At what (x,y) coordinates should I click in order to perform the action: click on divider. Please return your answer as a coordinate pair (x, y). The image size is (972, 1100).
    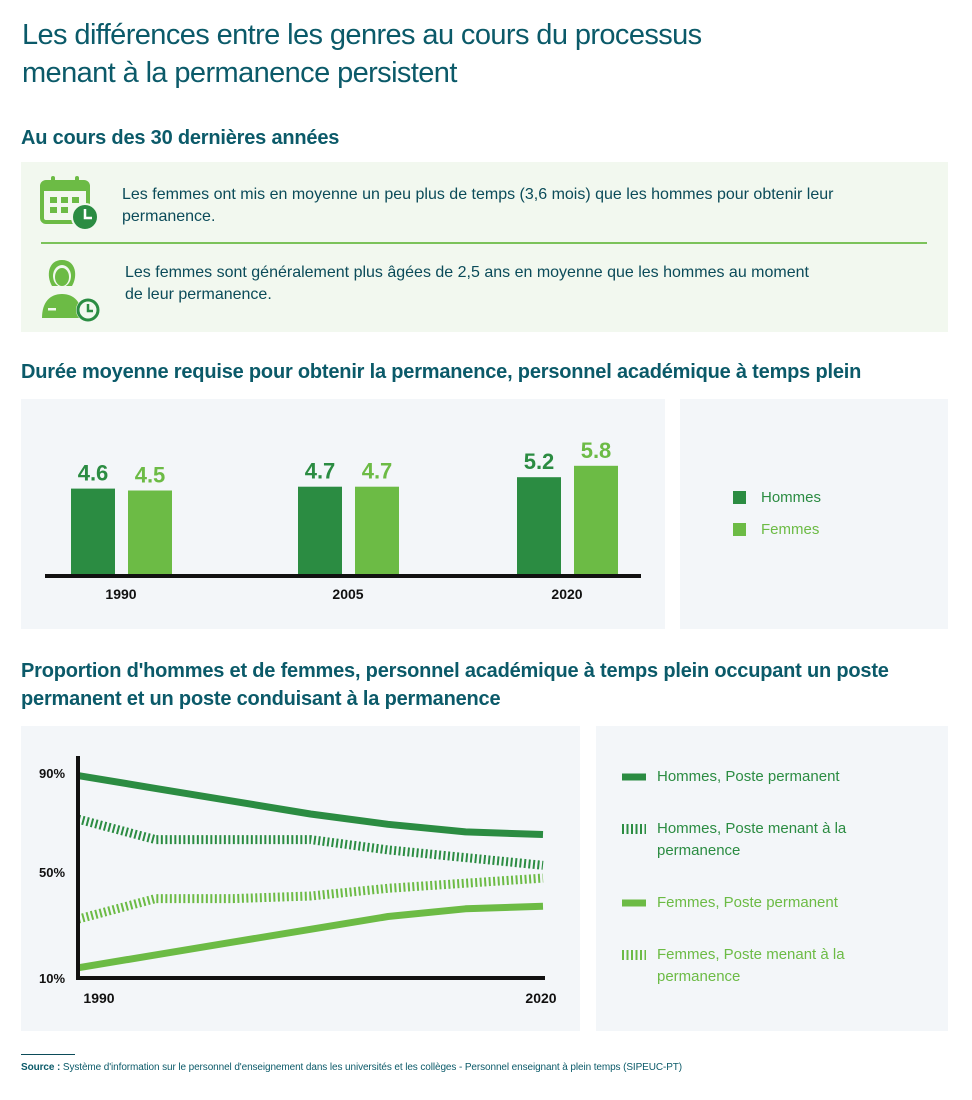
    Looking at the image, I should click on (484, 243).